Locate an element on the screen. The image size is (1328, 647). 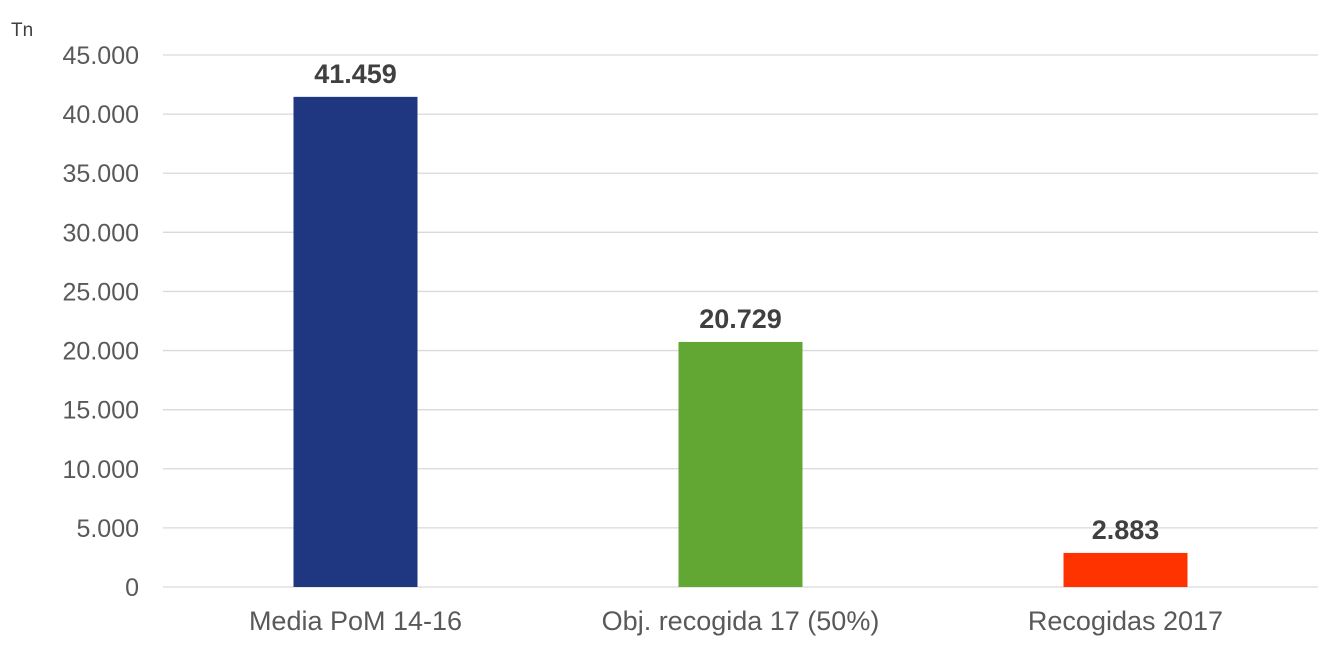
x-category-label: Obj. recogida 17 (50%) is located at coordinates (741, 621).